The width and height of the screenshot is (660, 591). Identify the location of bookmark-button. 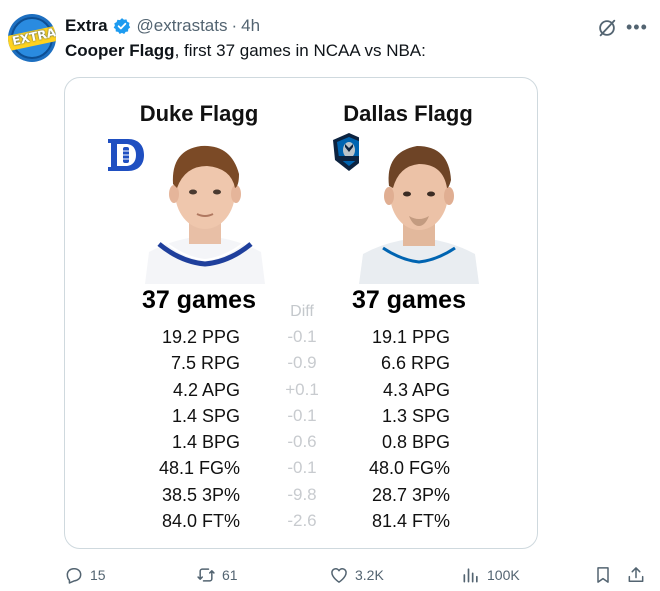
(606, 575).